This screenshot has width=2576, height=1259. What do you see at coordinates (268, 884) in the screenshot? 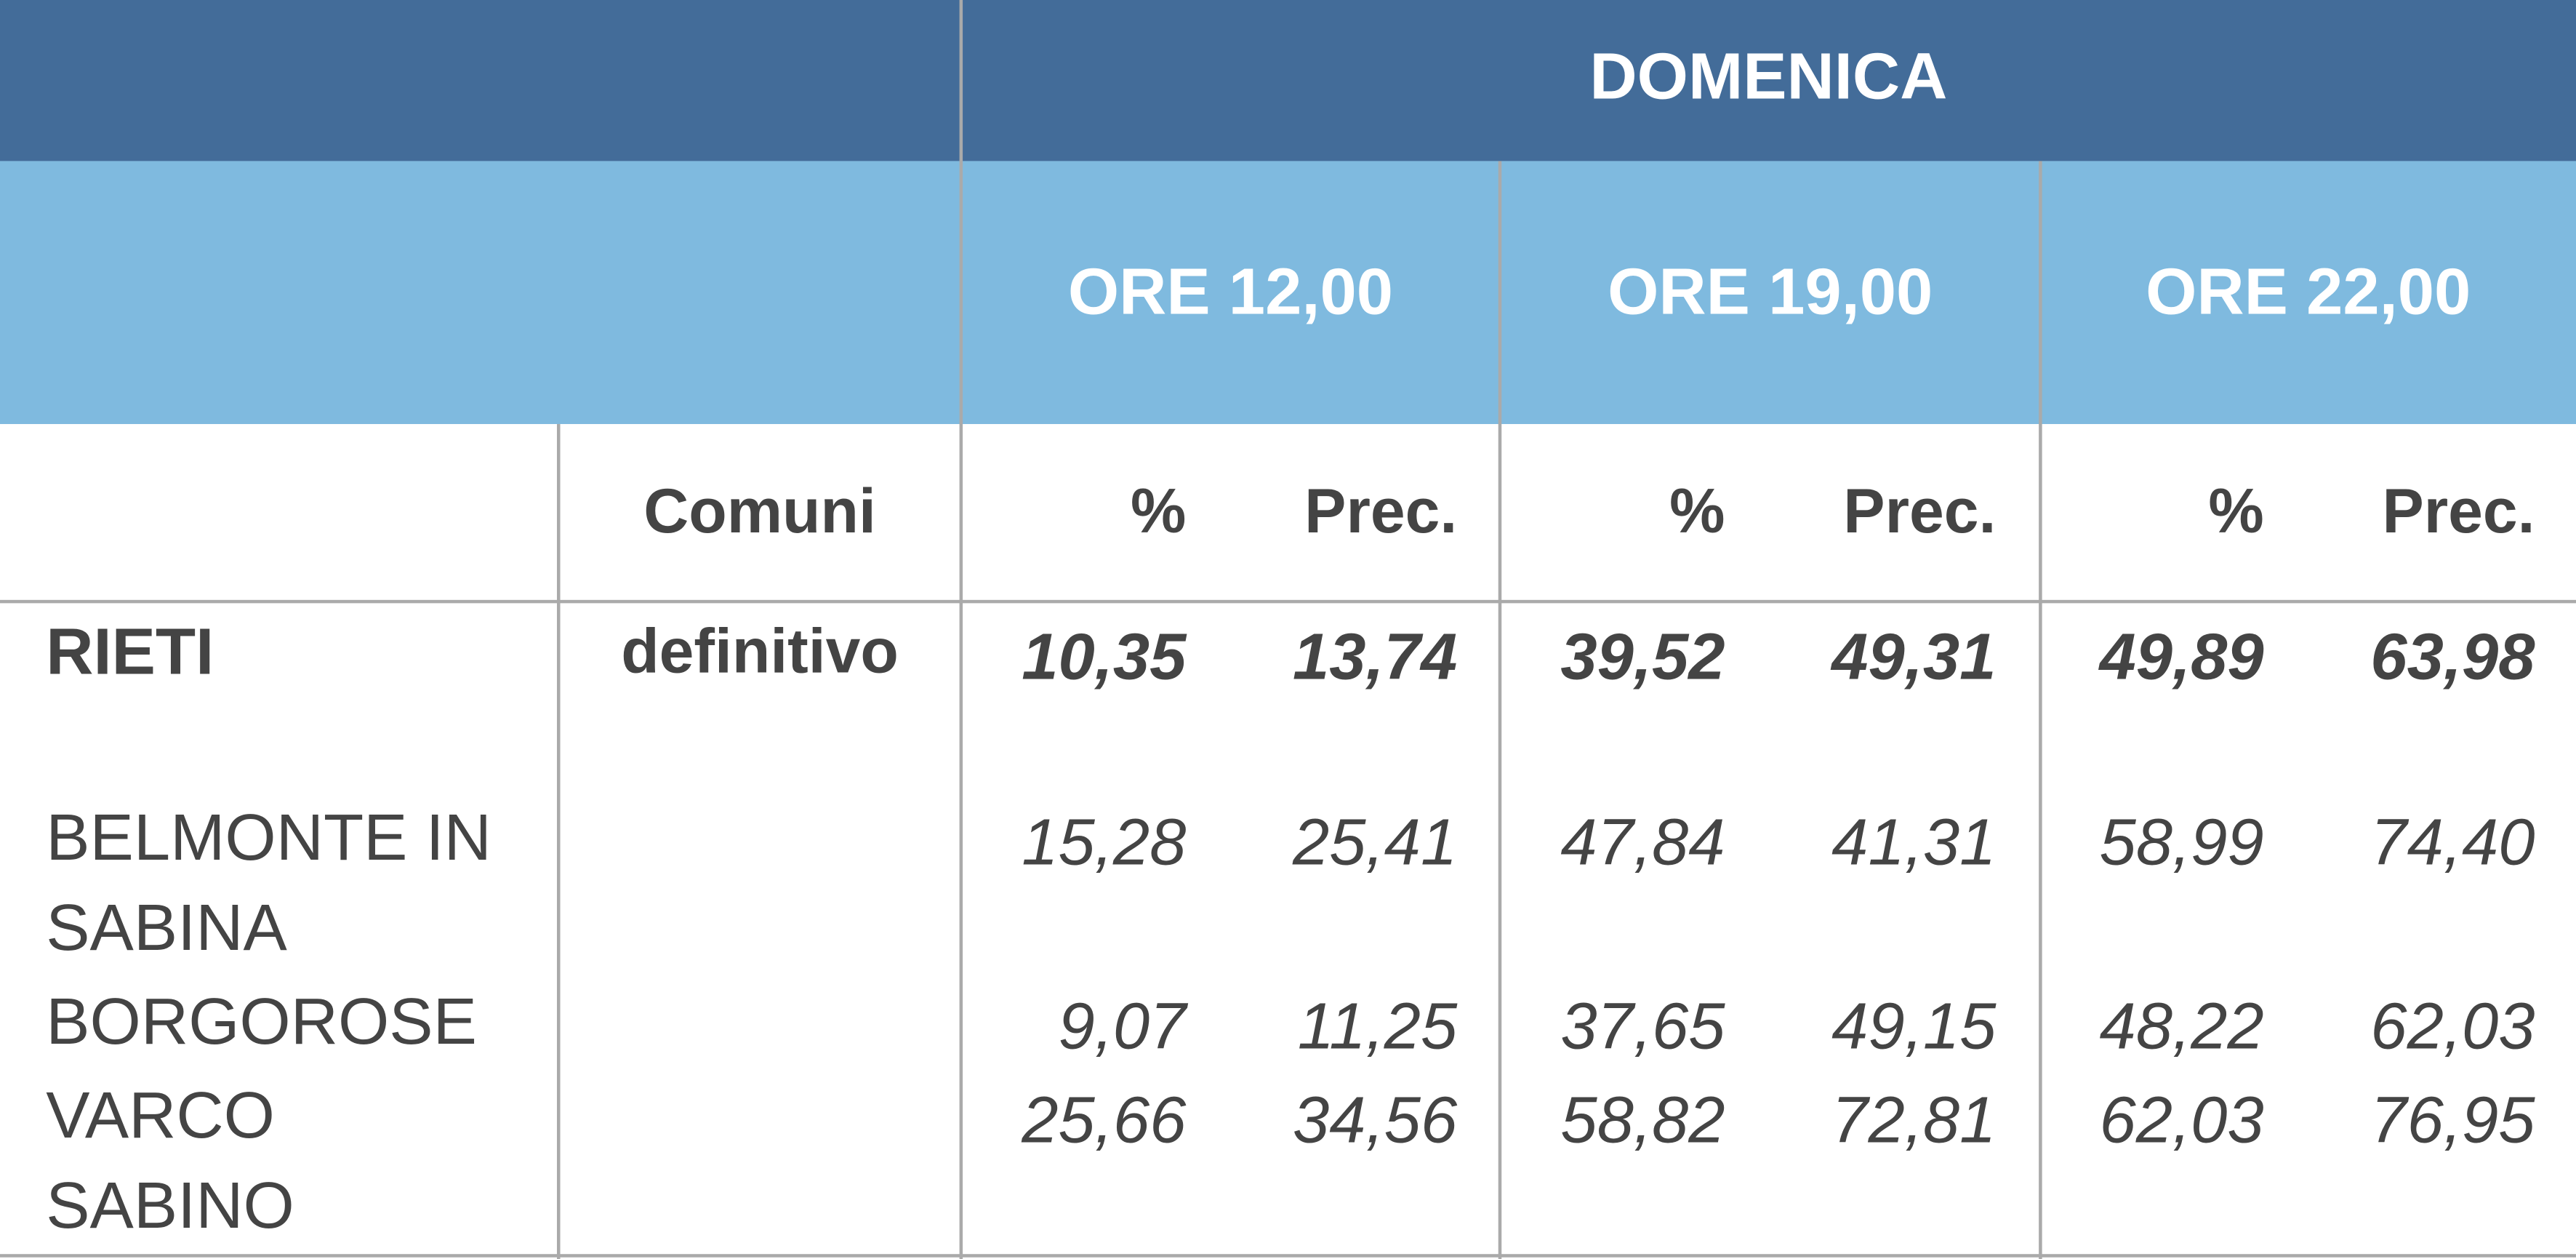
I see `row-name: BELMONTE IN SABINA` at bounding box center [268, 884].